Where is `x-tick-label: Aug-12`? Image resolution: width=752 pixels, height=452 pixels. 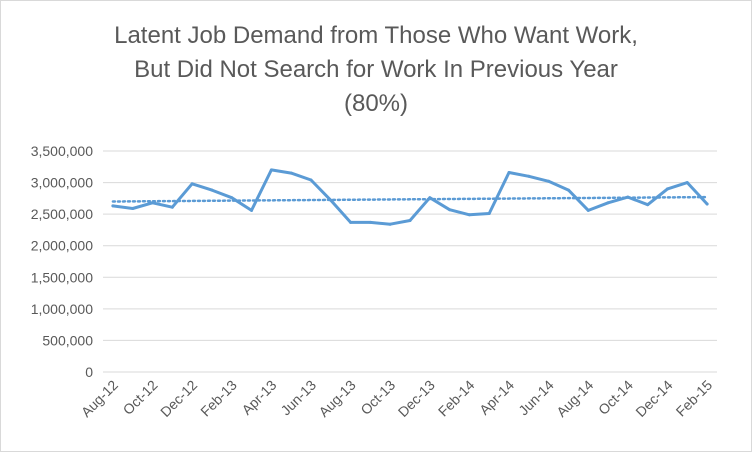 x-tick-label: Aug-12 is located at coordinates (99, 398).